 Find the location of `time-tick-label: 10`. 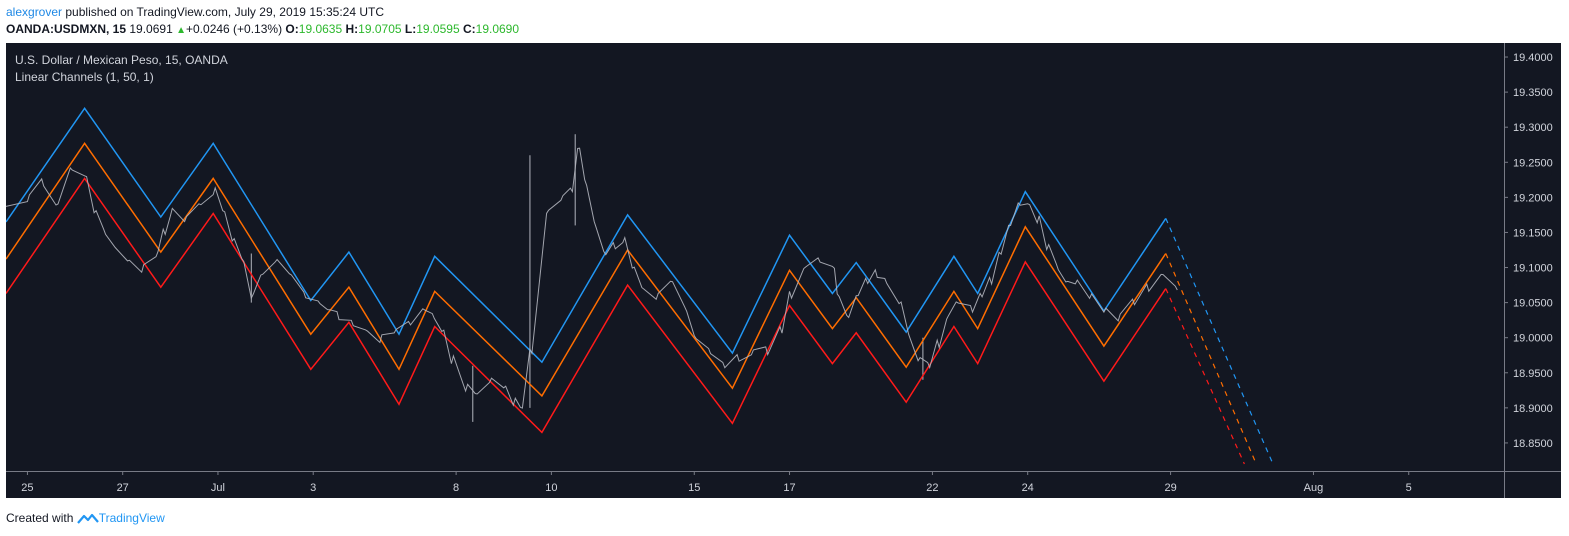

time-tick-label: 10 is located at coordinates (551, 488).